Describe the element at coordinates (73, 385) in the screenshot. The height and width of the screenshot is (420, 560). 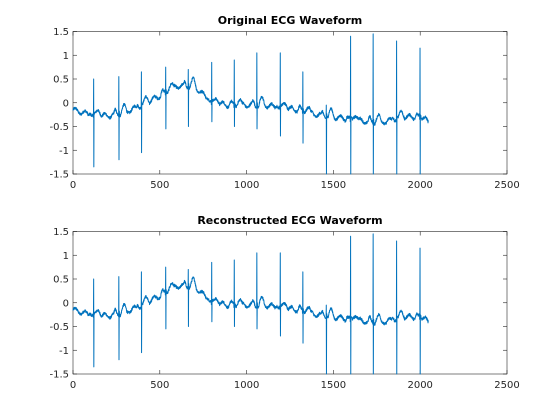
I see `reconstructed-ecg-x-tick-label: 0` at that location.